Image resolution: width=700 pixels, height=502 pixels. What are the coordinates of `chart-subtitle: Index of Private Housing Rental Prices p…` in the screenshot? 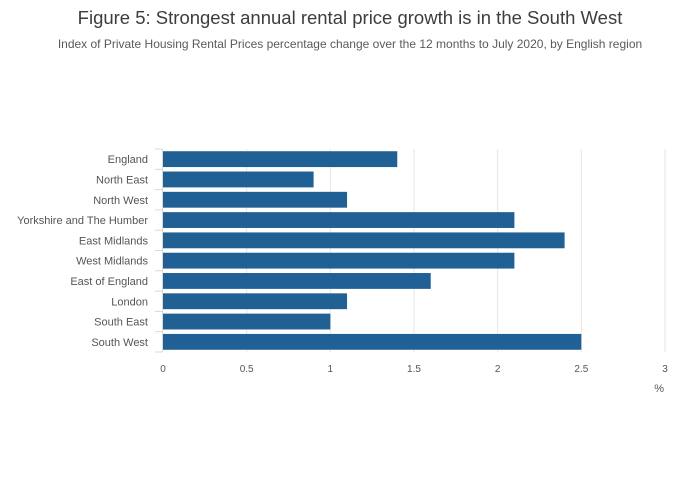 It's located at (350, 44).